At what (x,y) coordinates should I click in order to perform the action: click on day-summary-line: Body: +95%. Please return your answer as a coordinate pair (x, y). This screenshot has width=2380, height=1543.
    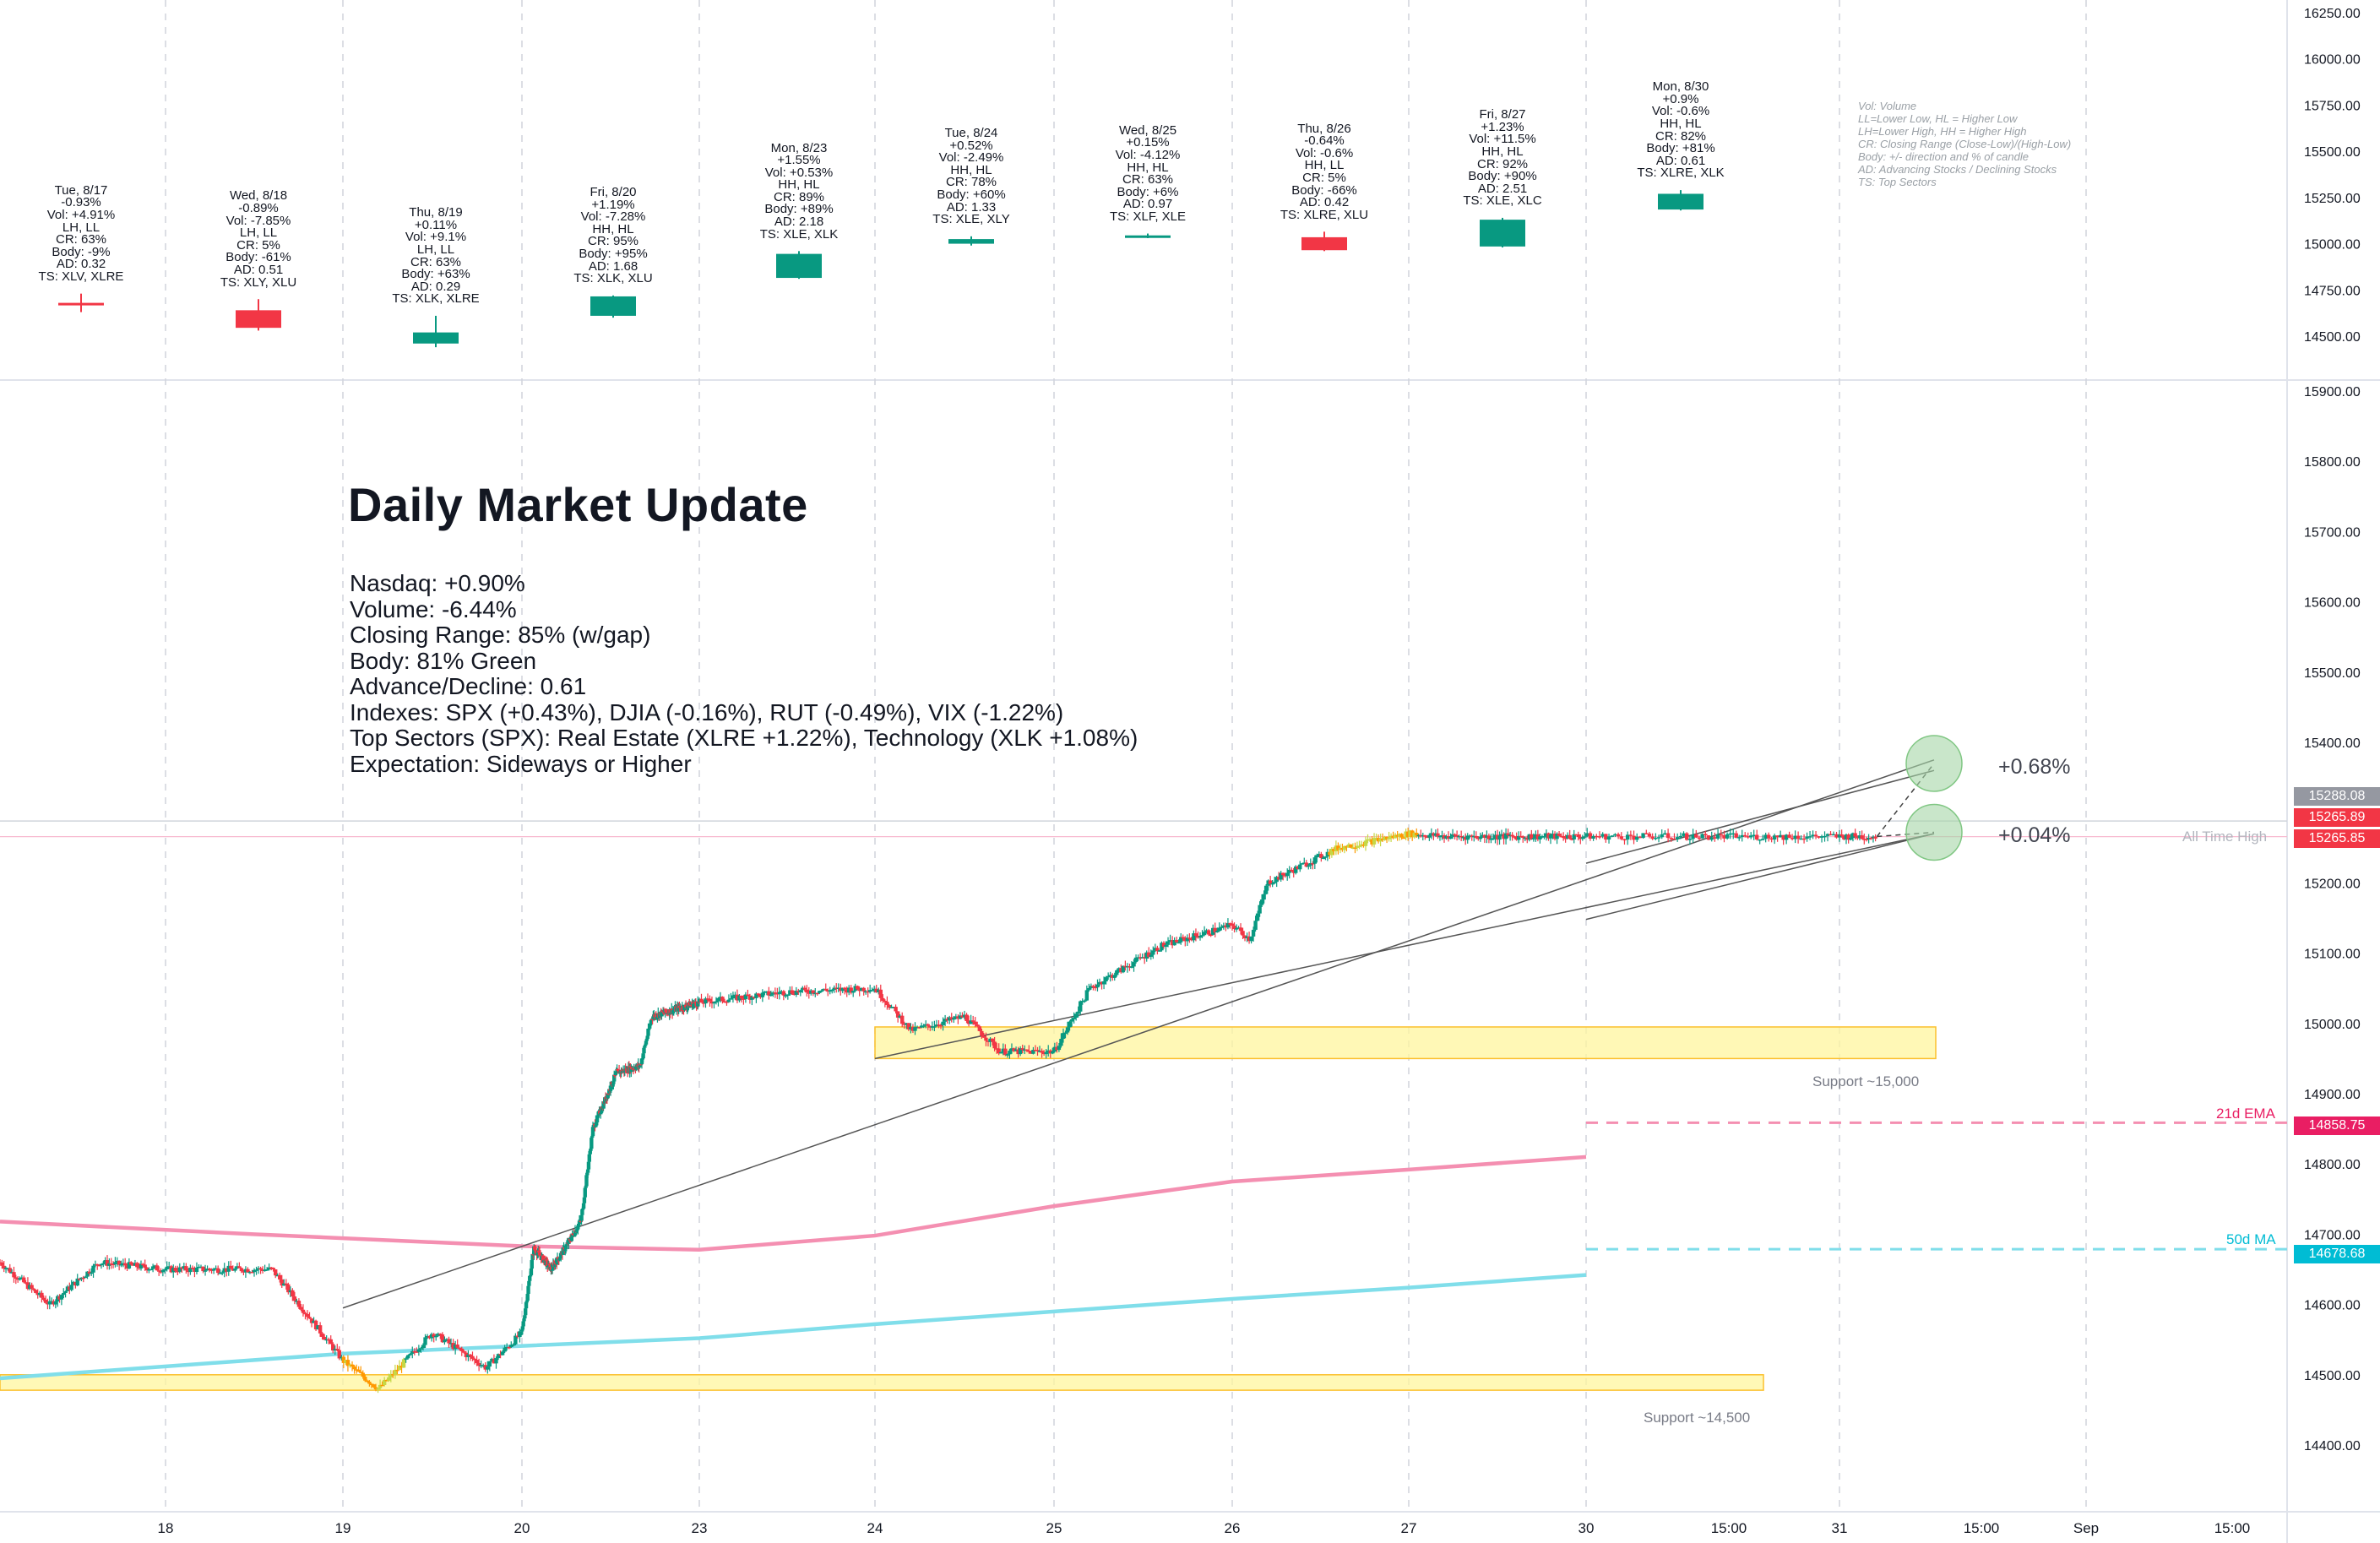
    Looking at the image, I should click on (613, 254).